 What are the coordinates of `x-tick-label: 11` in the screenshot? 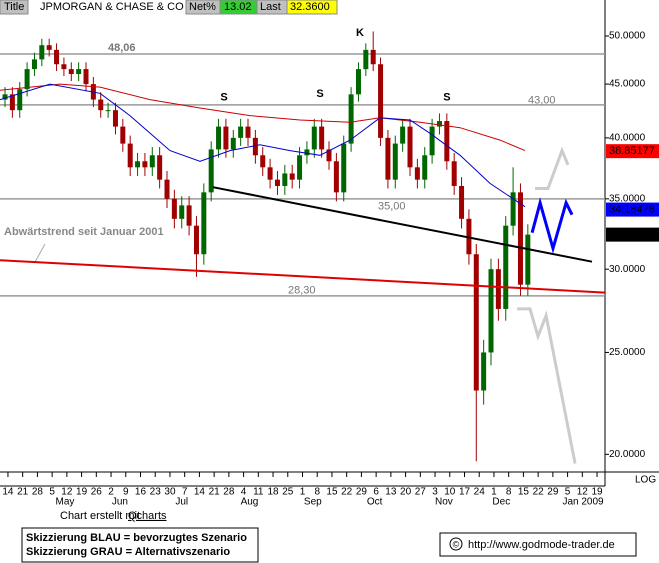 It's located at (258, 492).